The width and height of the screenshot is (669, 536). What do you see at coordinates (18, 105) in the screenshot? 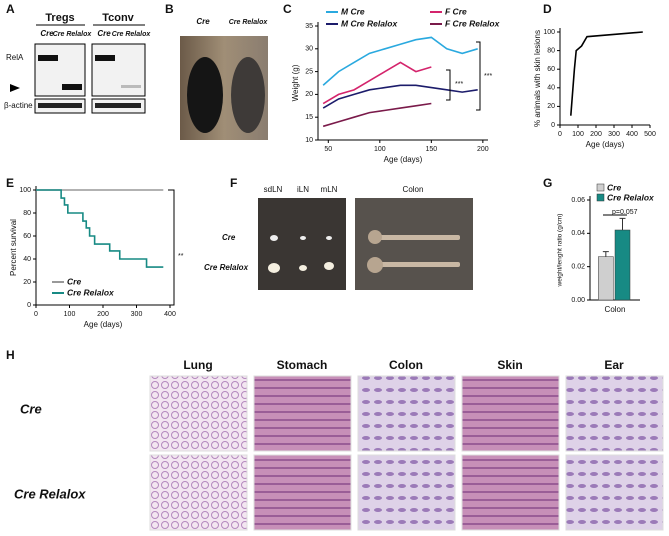
I see `row-label: β-actine` at bounding box center [18, 105].